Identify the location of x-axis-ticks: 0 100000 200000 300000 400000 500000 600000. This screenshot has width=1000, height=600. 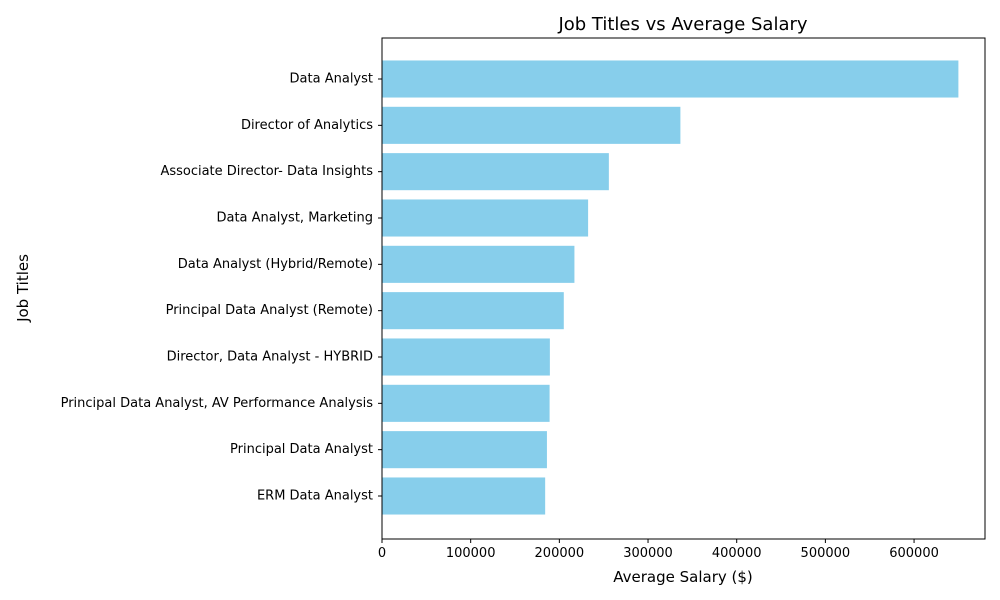
(658, 550).